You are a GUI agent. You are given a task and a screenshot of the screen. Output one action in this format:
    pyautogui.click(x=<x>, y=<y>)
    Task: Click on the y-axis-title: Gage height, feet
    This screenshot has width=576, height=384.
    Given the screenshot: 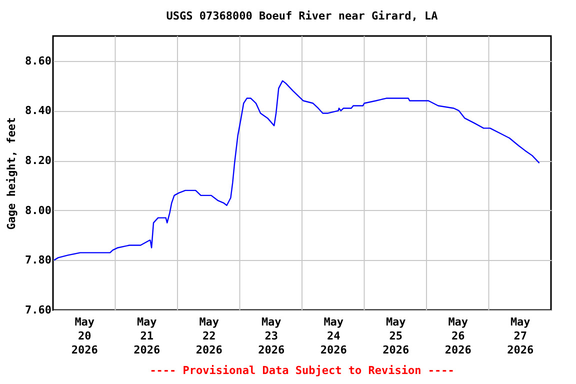 What is the action you would take?
    pyautogui.click(x=11, y=173)
    